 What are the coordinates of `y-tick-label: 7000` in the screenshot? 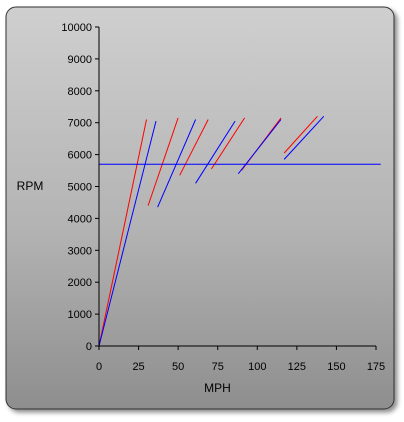 It's located at (80, 124).